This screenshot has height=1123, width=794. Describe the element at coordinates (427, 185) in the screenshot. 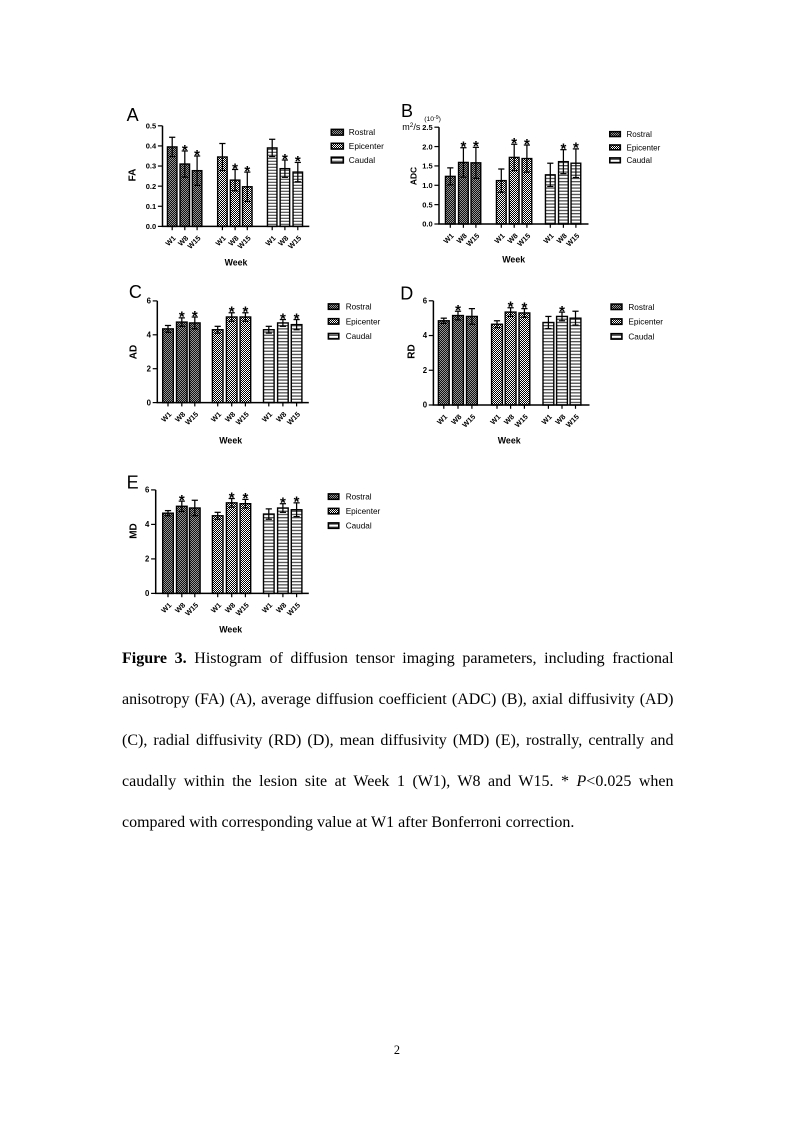

I see `svg-text: 1.0` at that location.